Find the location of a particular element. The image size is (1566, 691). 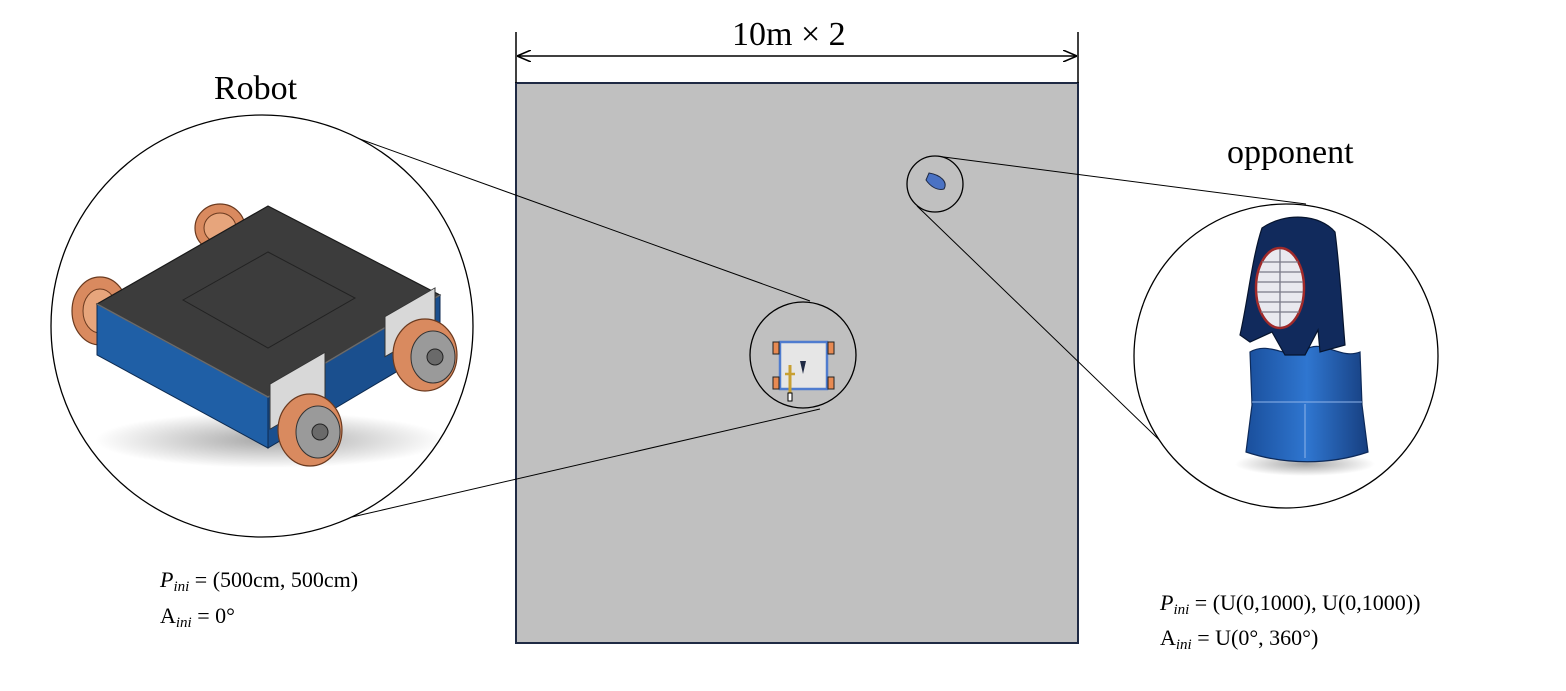

opponent-marker-icon is located at coordinates (935, 181).